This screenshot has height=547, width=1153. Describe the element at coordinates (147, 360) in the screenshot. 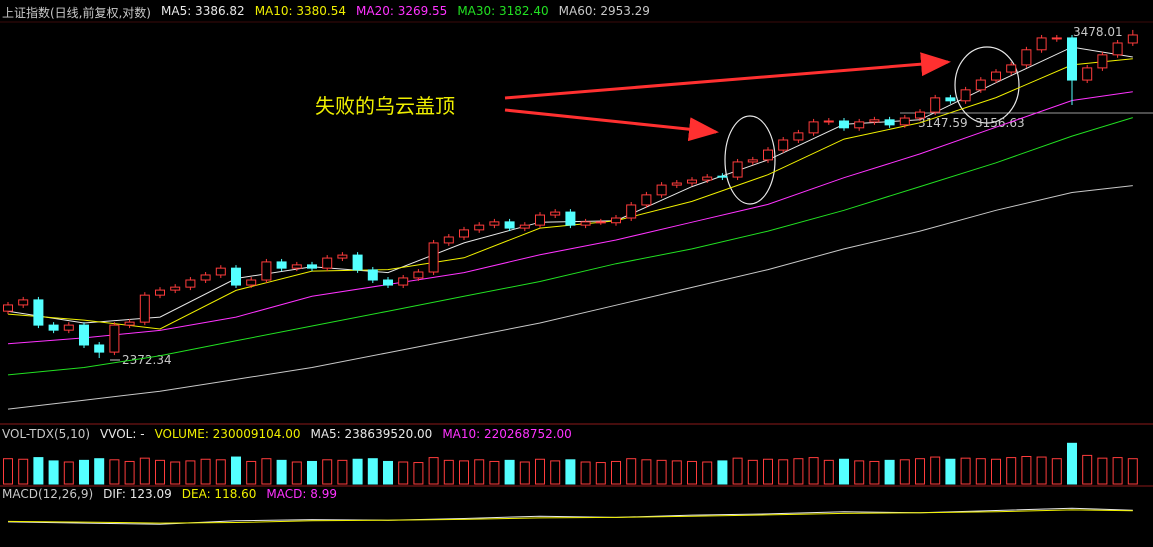

I see `price-label: 2372.34` at that location.